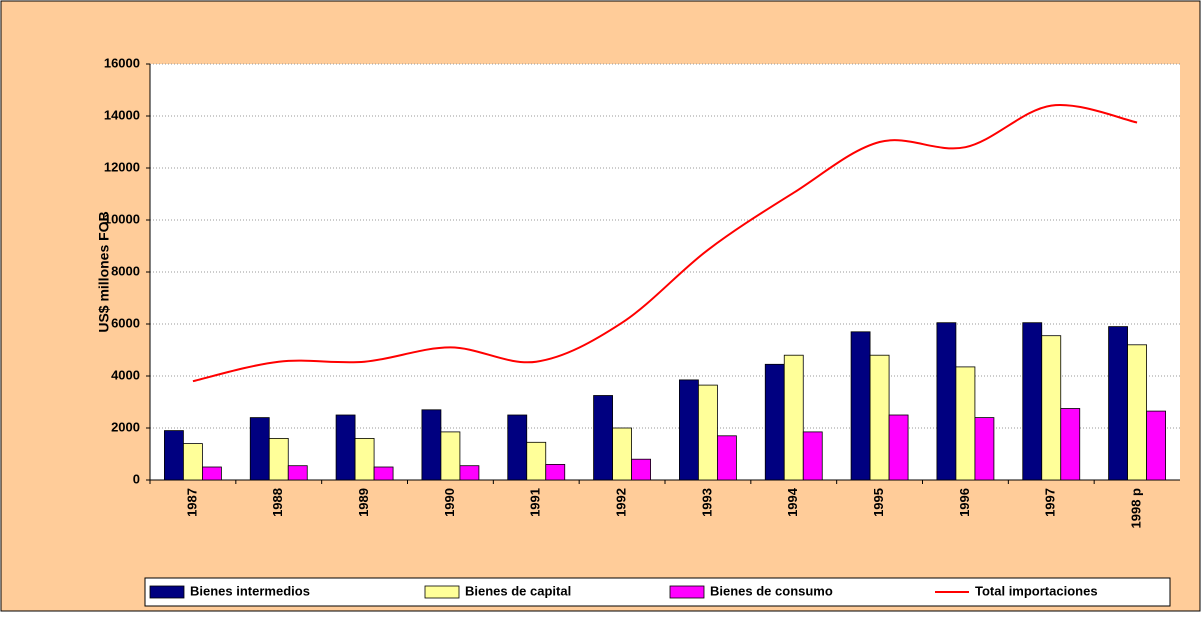 The height and width of the screenshot is (617, 1201). I want to click on y-tick-label: 16000, so click(122, 62).